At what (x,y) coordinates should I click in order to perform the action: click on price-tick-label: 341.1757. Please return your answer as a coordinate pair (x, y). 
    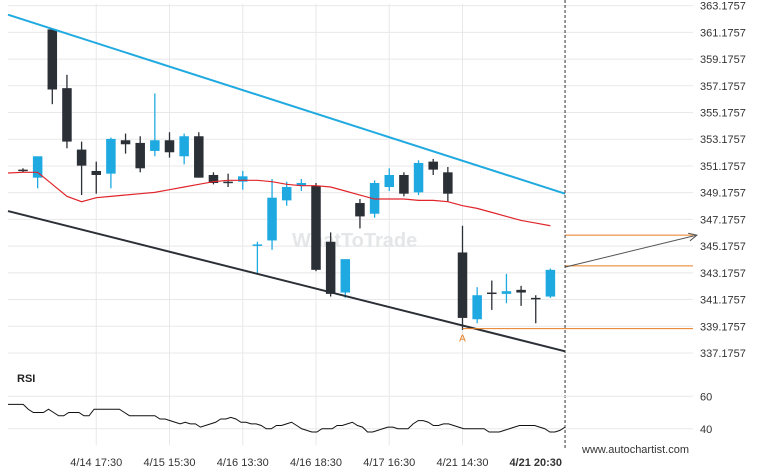
    Looking at the image, I should click on (723, 301).